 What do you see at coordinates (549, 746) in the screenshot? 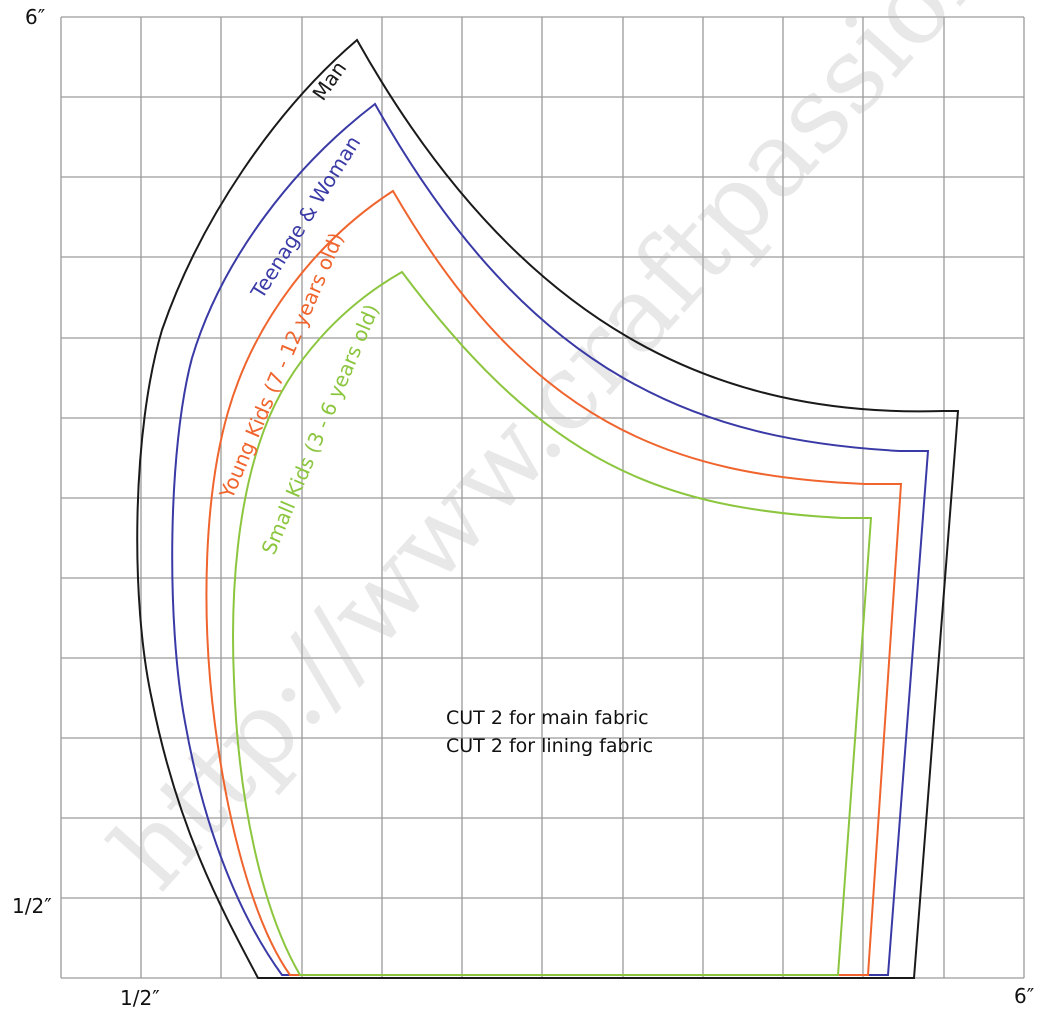
I see `instruction-lining-fabric: CUT 2 for lining fabric` at bounding box center [549, 746].